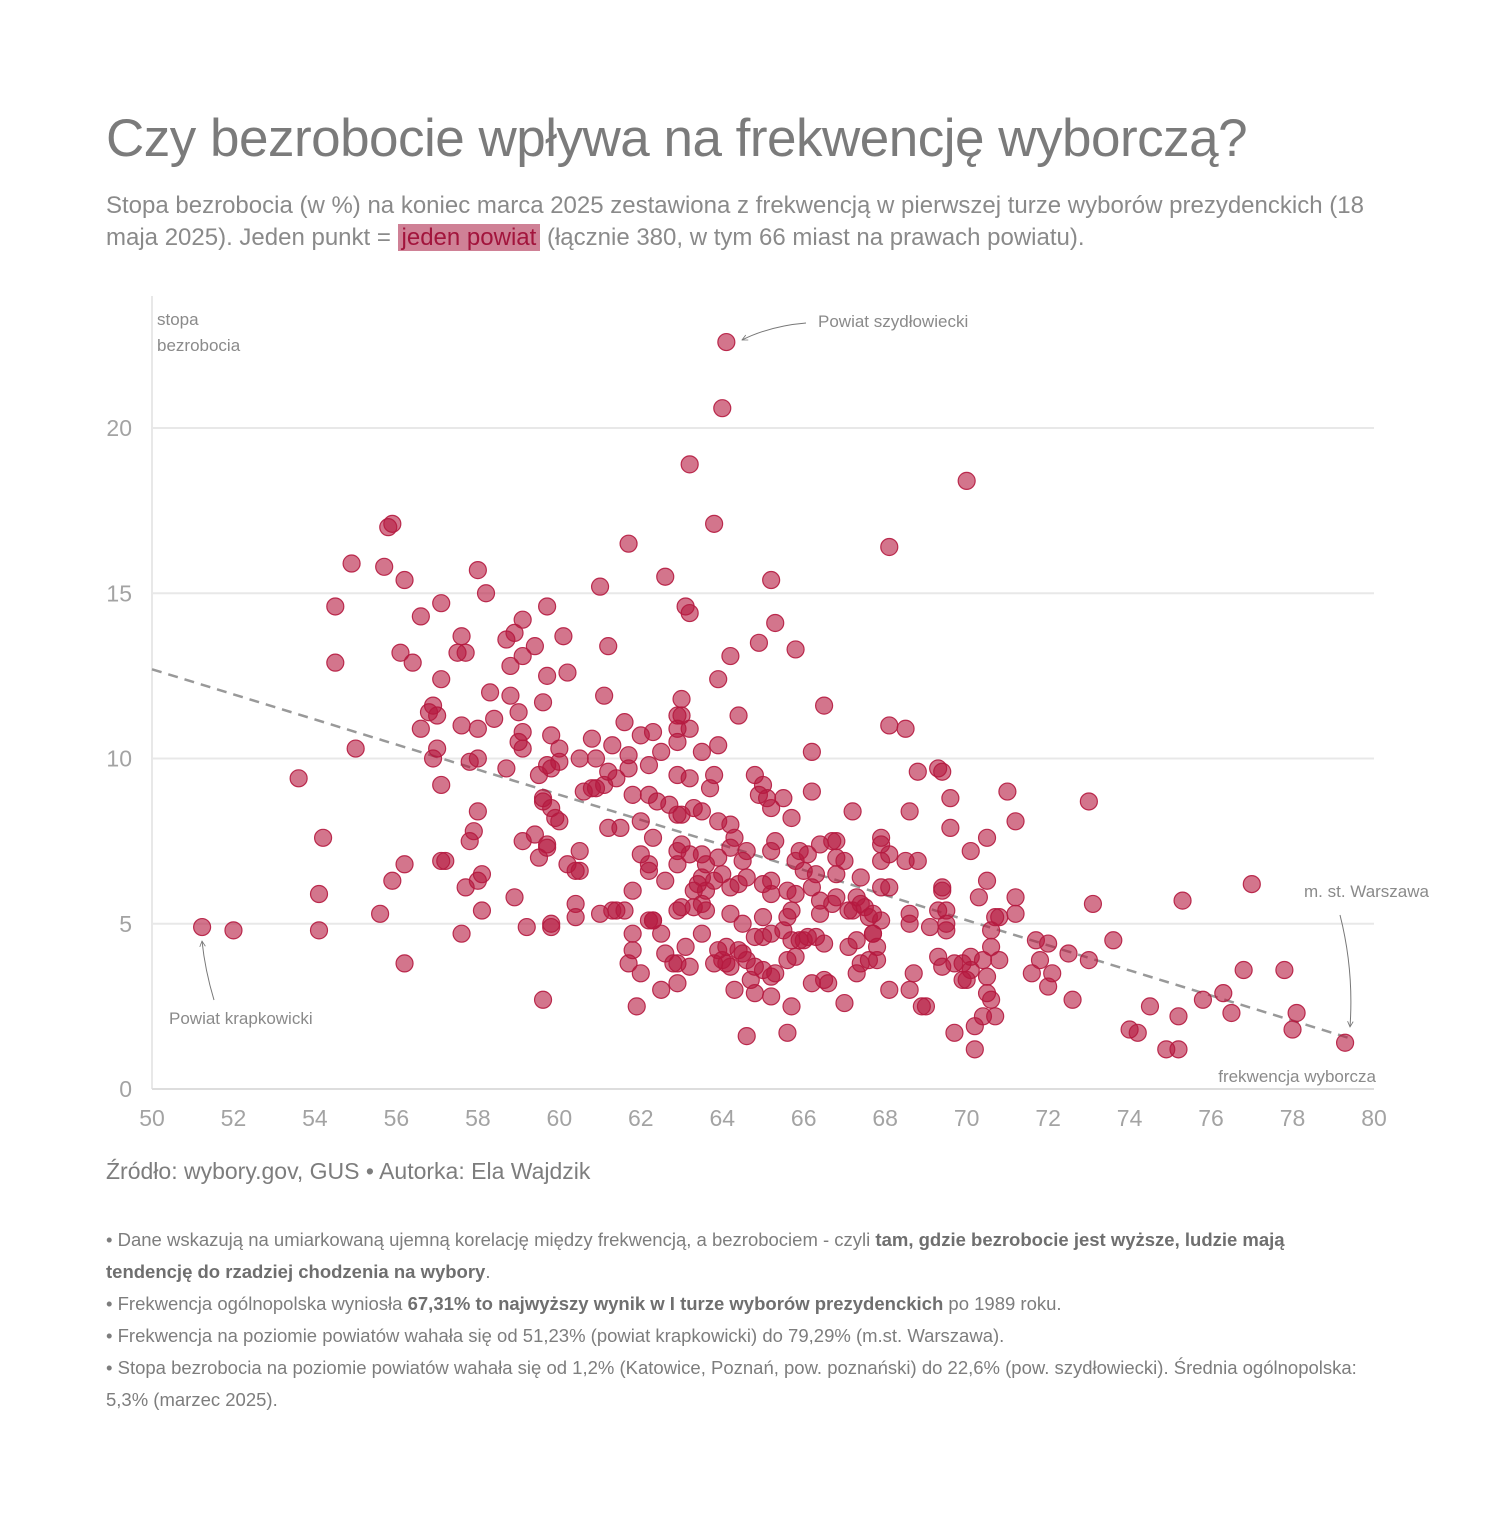 The width and height of the screenshot is (1500, 1520). What do you see at coordinates (560, 1118) in the screenshot?
I see `x-tick-label: 60` at bounding box center [560, 1118].